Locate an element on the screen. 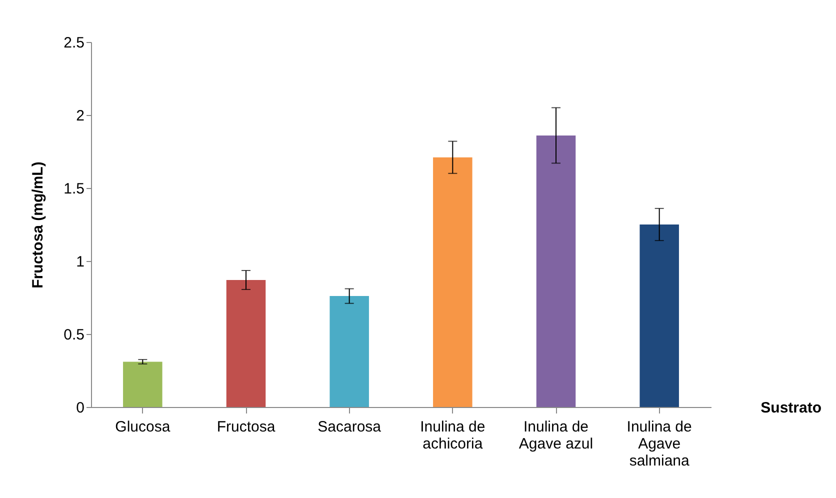  y-tick-label: 0.5 is located at coordinates (74, 335).